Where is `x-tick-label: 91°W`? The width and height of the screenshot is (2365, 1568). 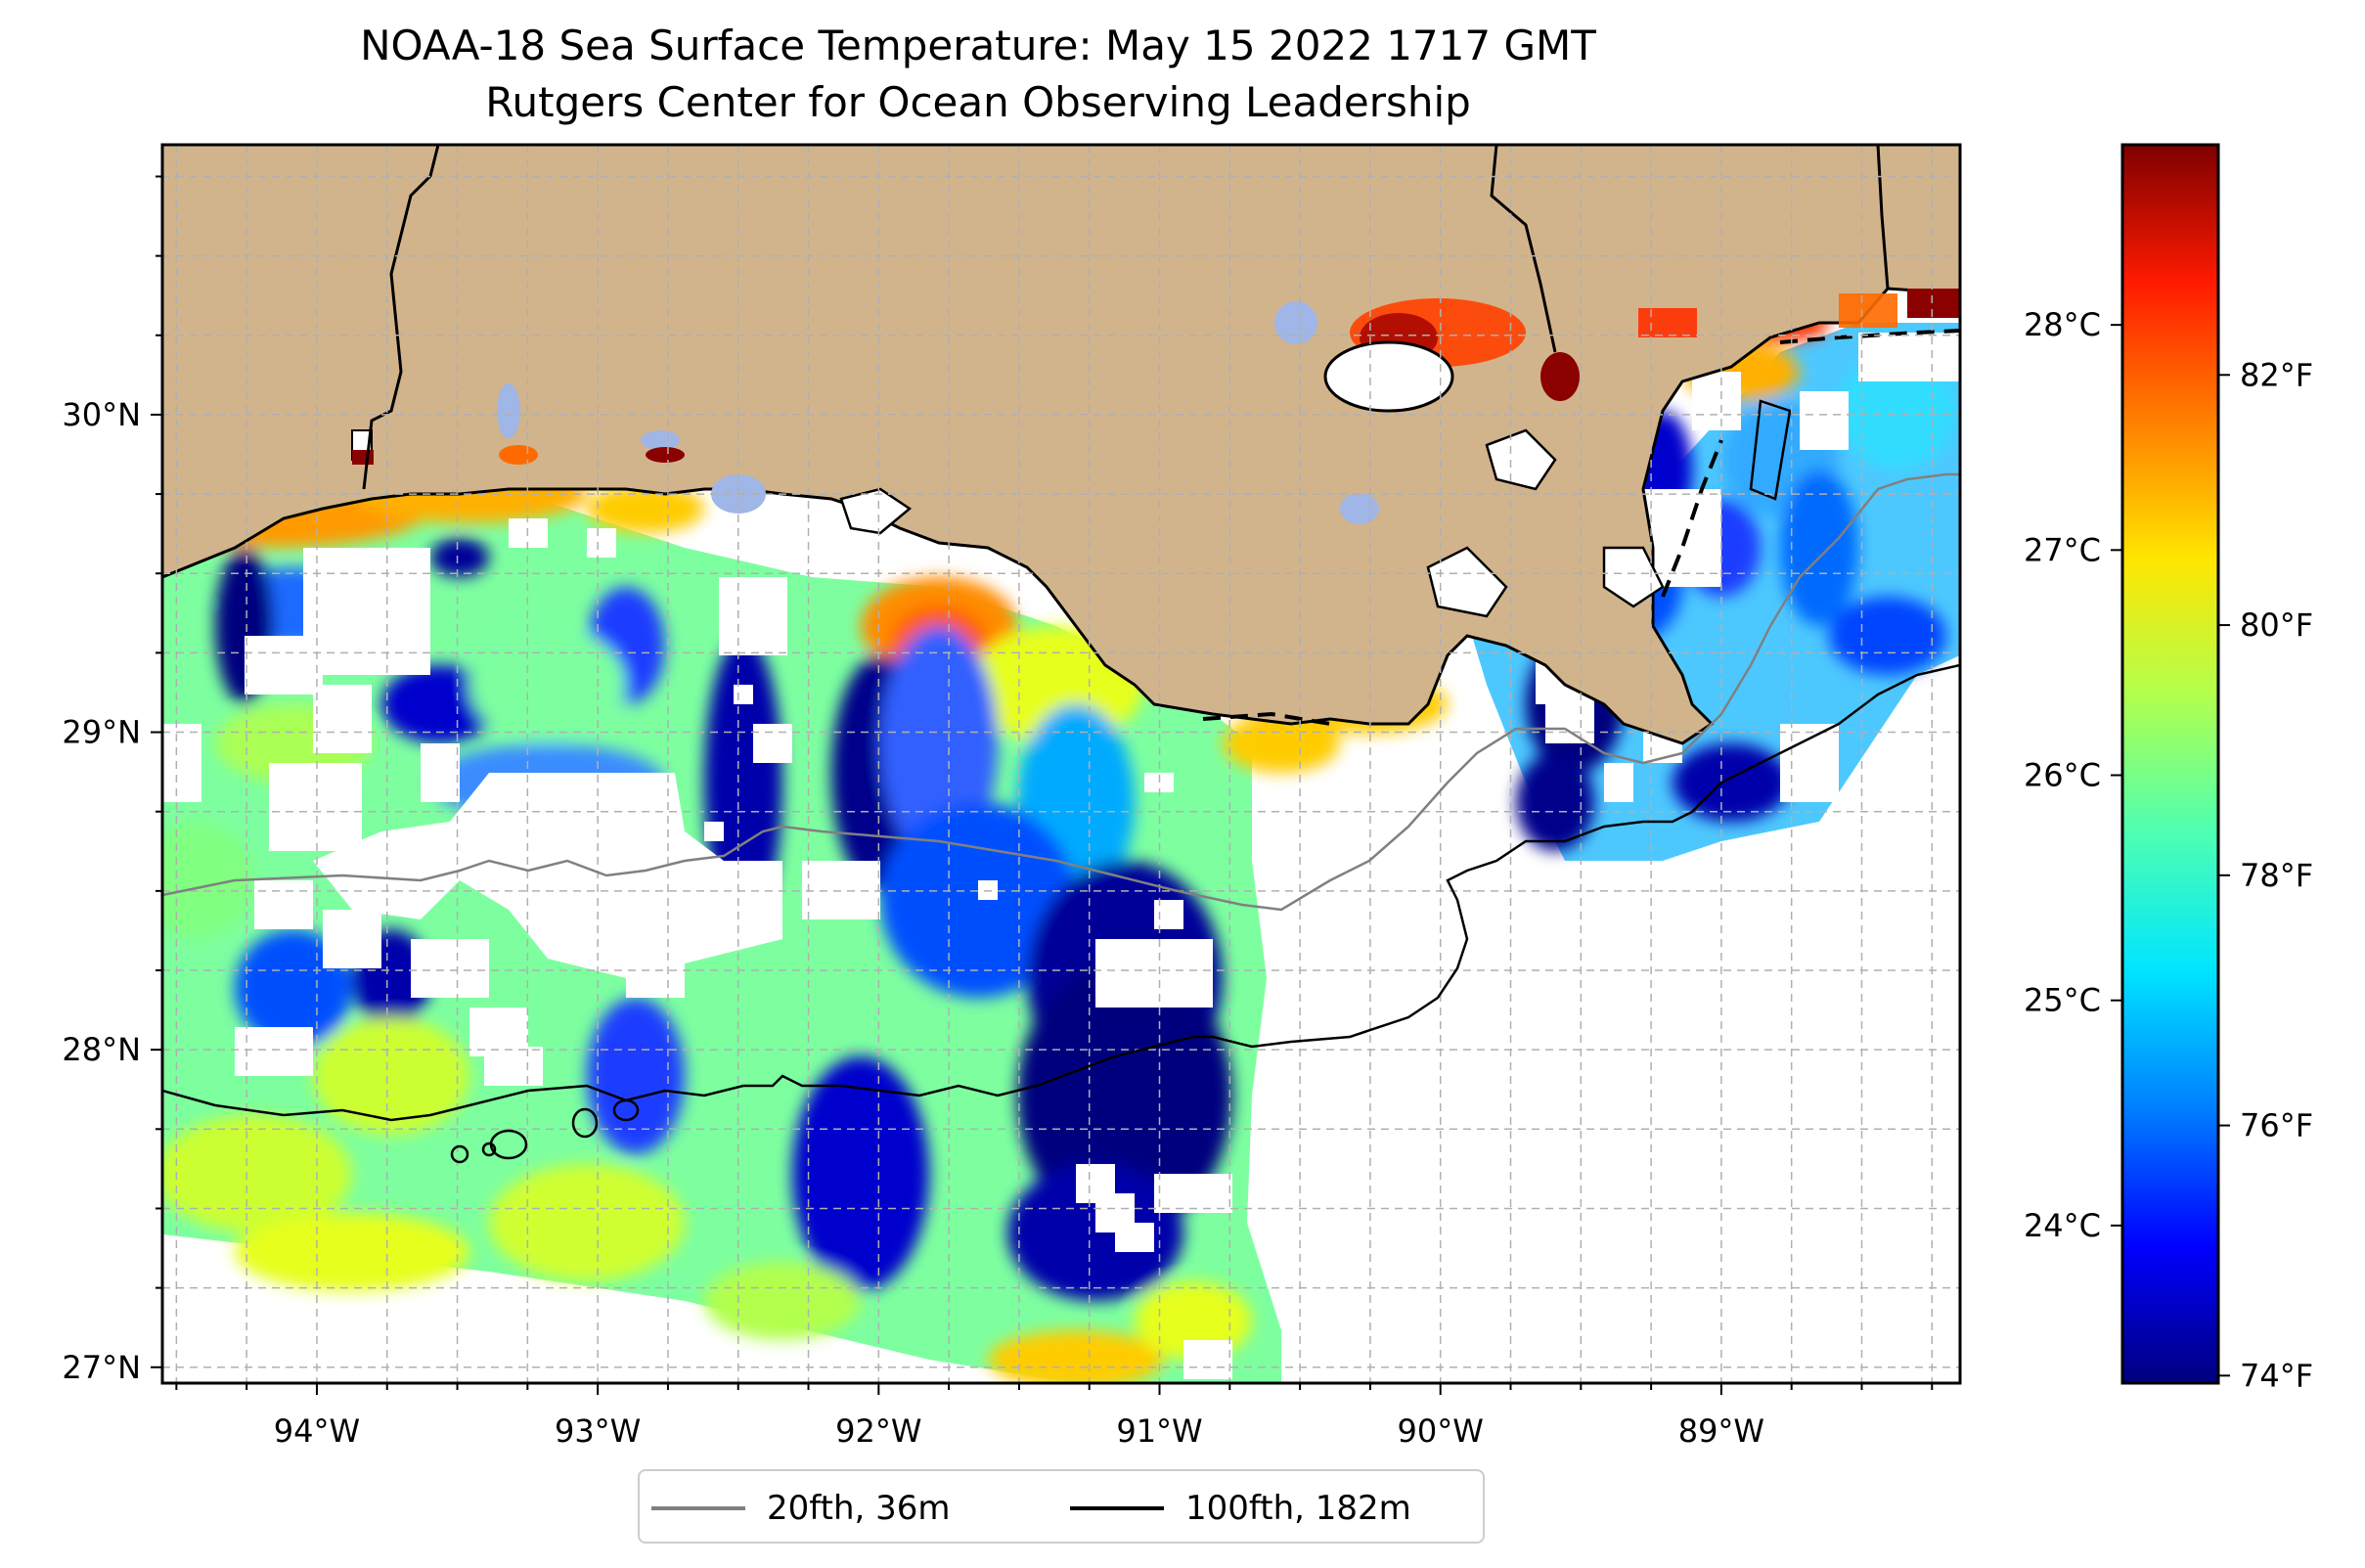 x-tick-label: 91°W is located at coordinates (1159, 1431).